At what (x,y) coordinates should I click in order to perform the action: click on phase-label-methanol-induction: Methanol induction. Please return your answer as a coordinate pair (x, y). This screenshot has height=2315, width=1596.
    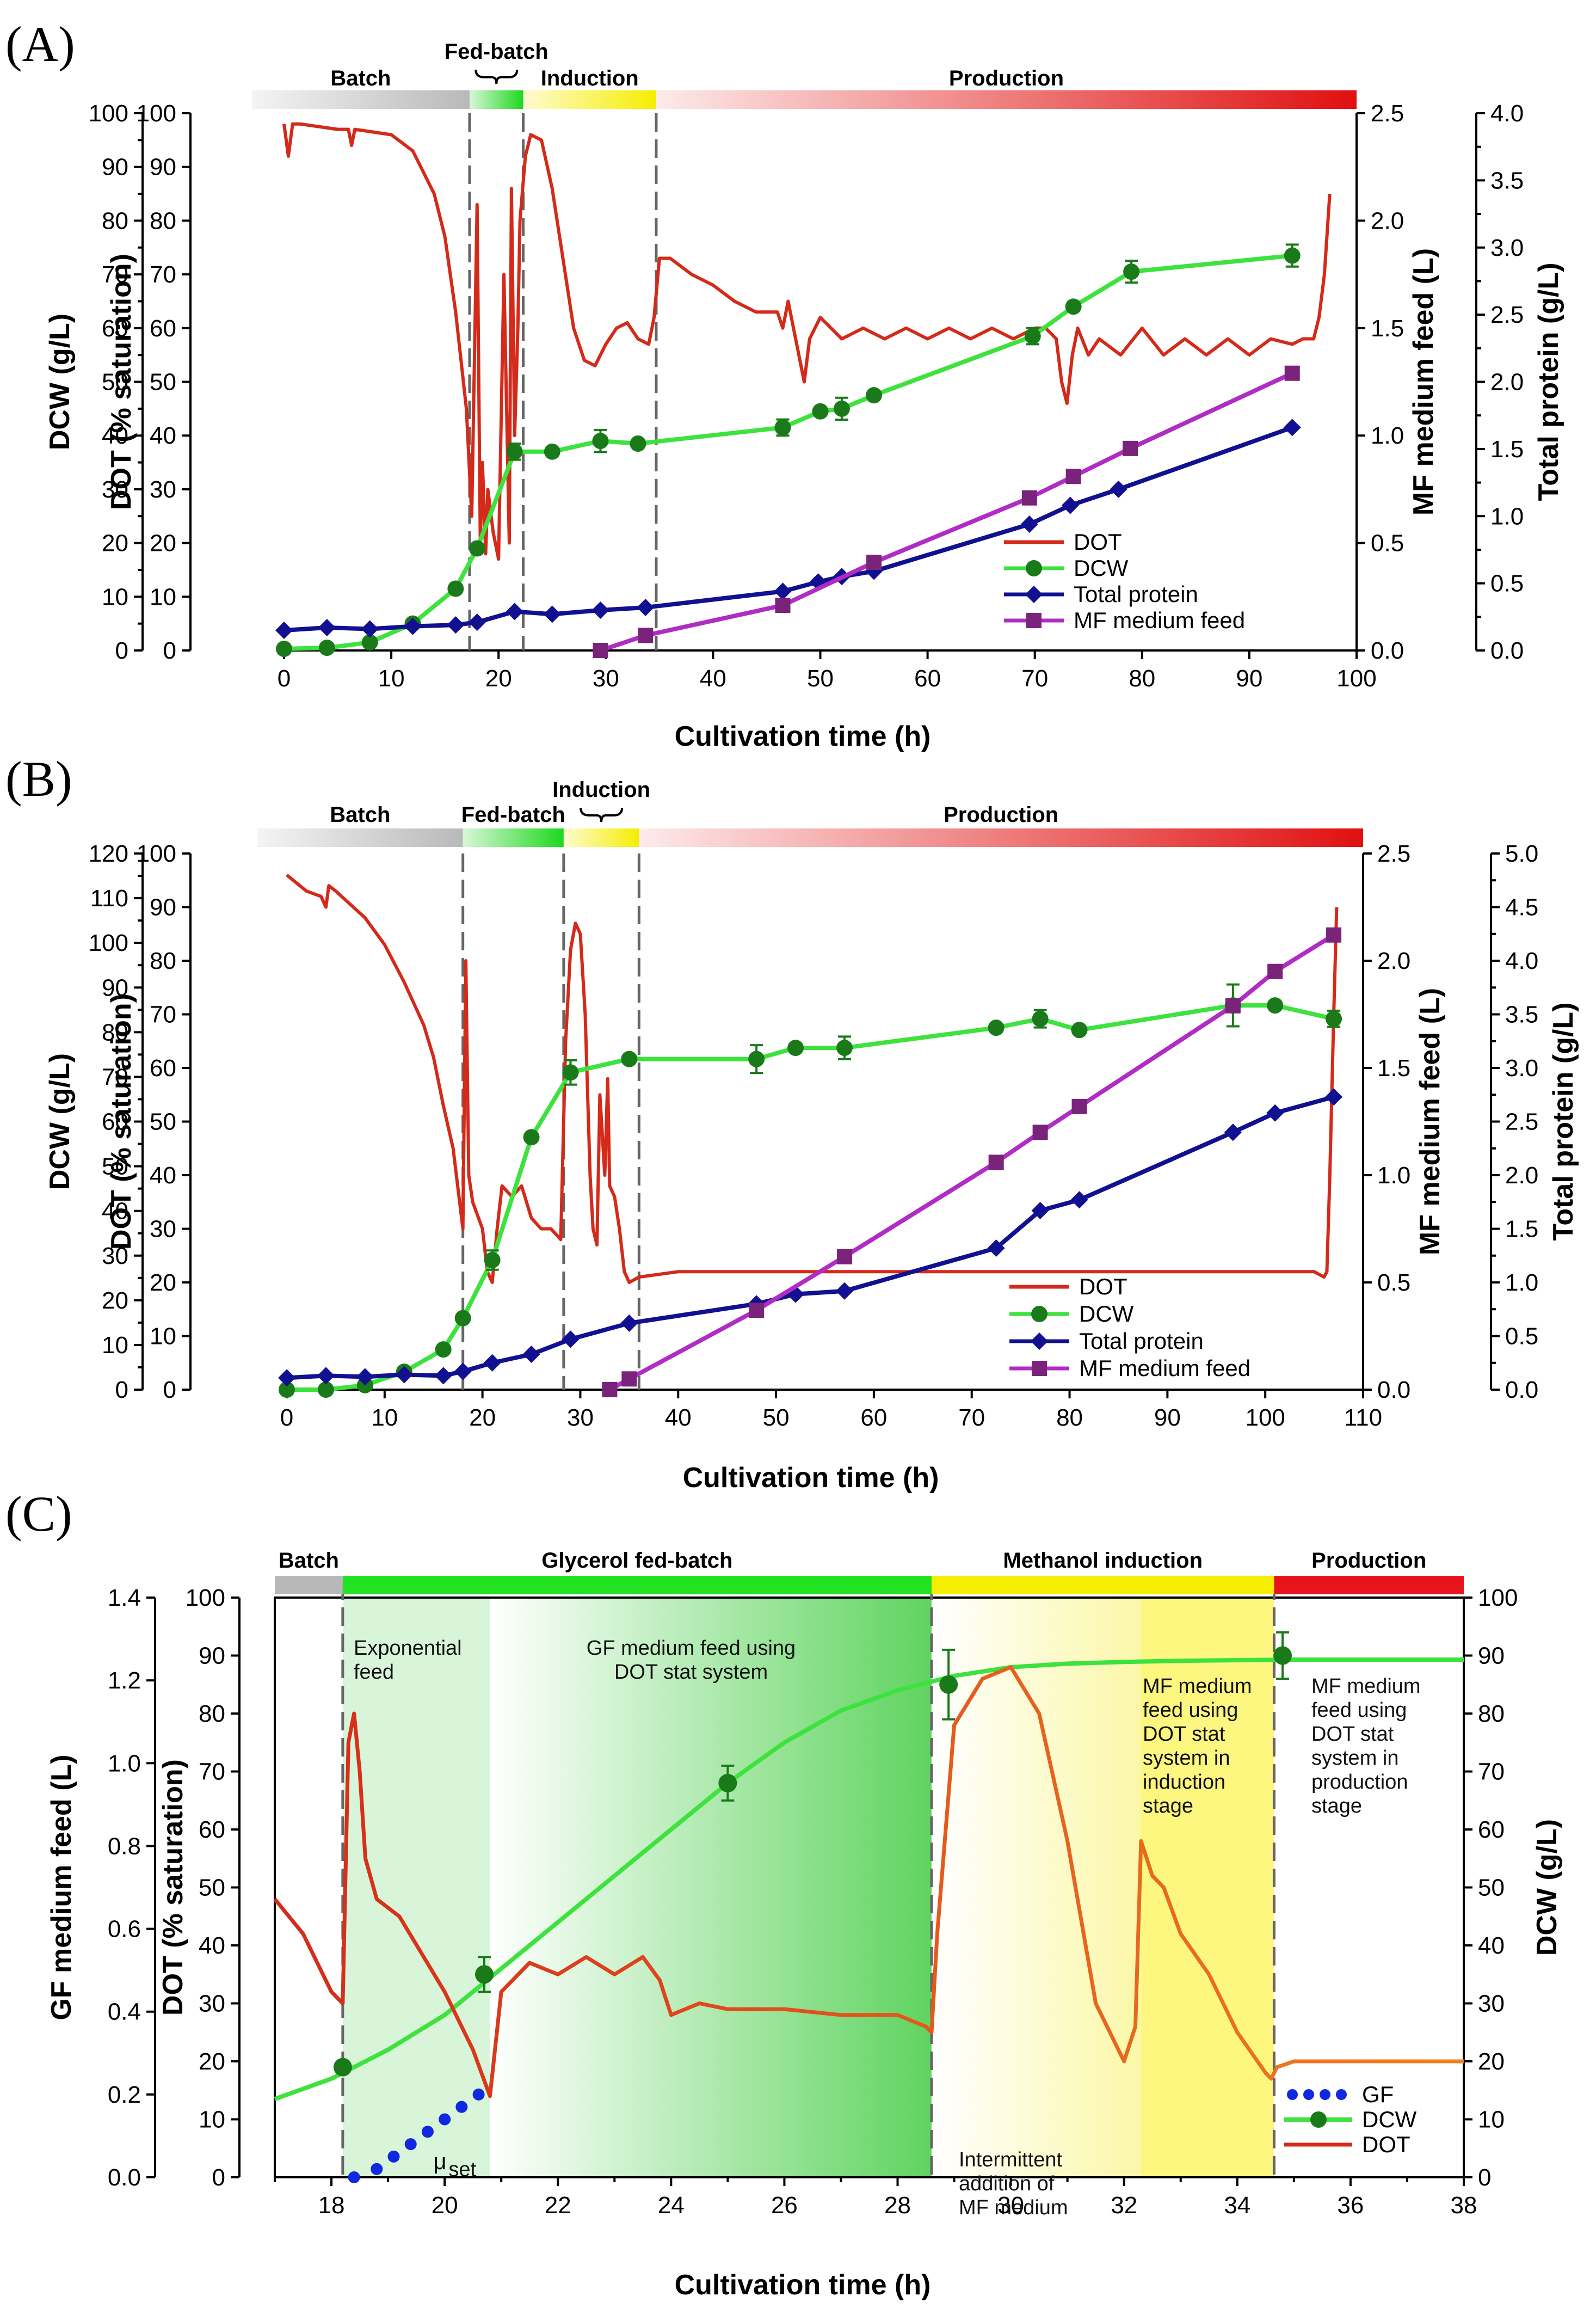
    Looking at the image, I should click on (1103, 1561).